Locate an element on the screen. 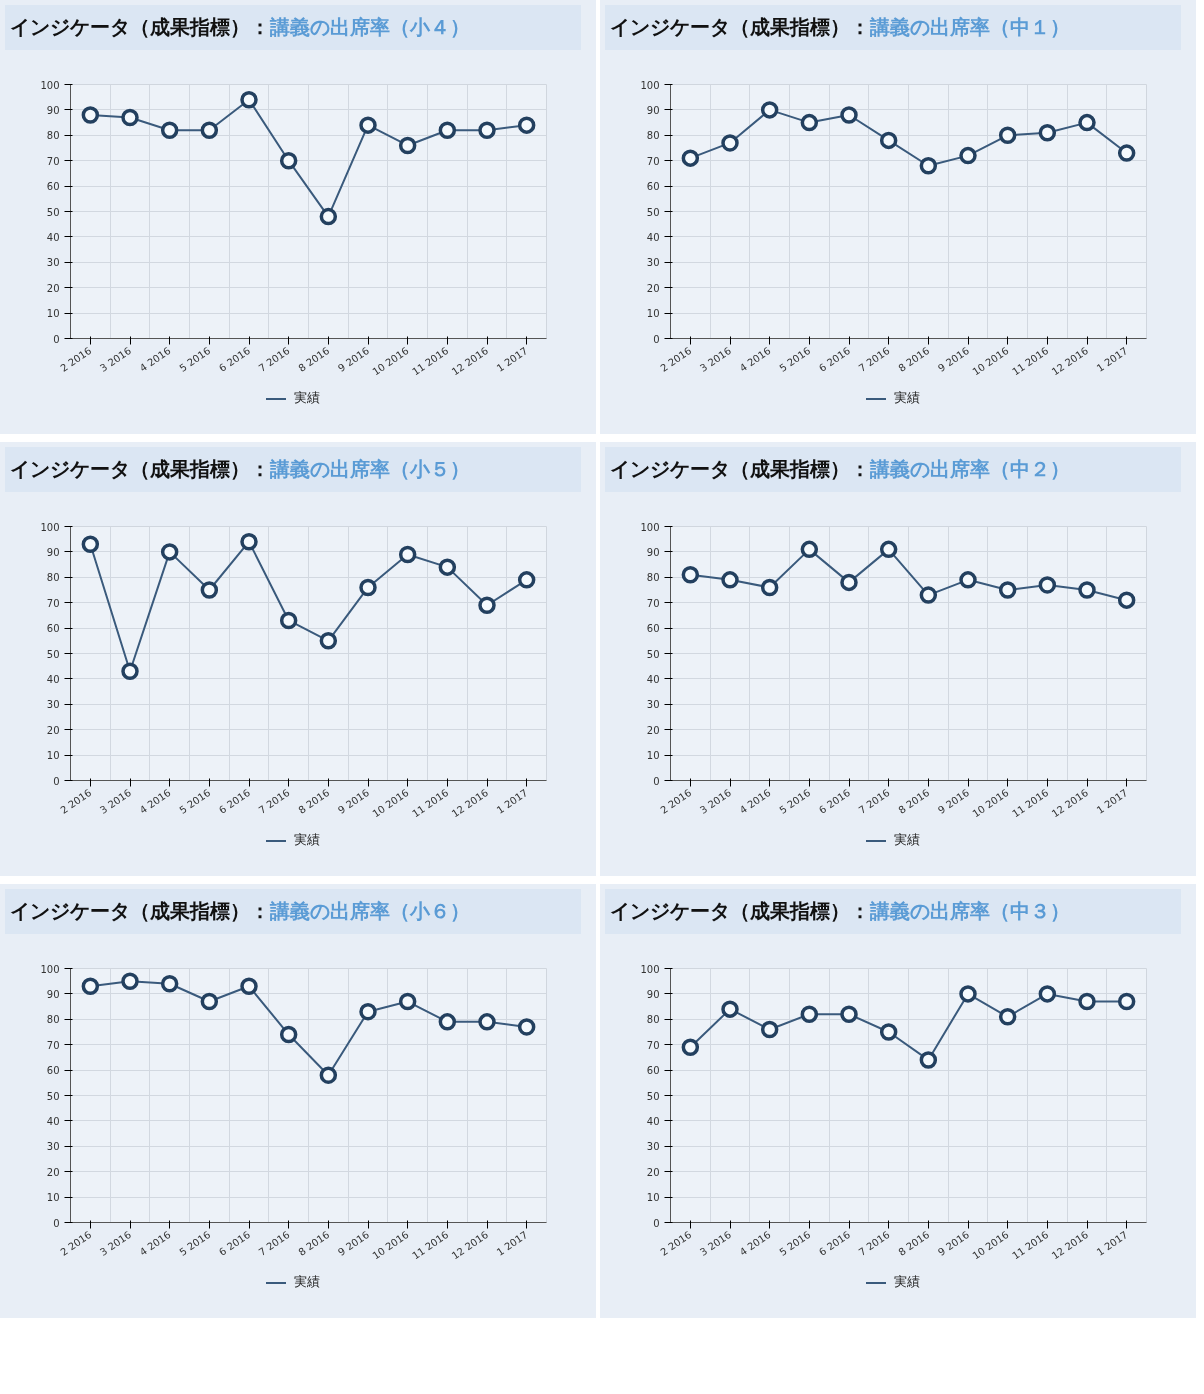 The width and height of the screenshot is (1204, 1394). chart-subtitle: 講義の出席率（小５） is located at coordinates (370, 469).